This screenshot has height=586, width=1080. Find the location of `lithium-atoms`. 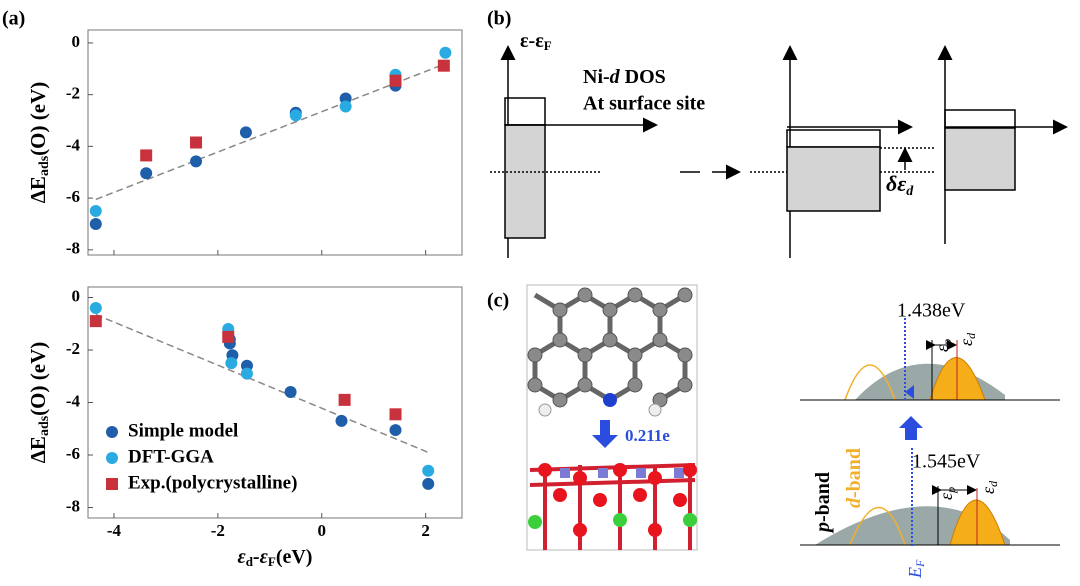

lithium-atoms is located at coordinates (612, 521).